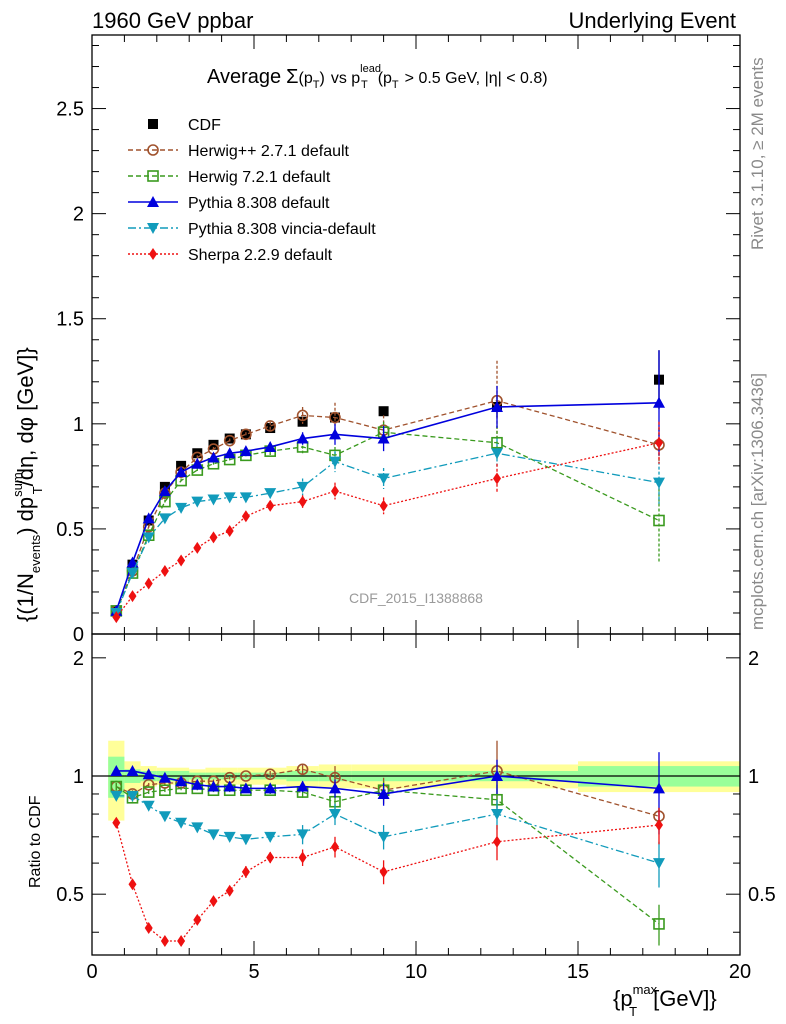 This screenshot has width=786, height=1024. What do you see at coordinates (172, 20) in the screenshot?
I see `header-left: 1960 GeV ppbar` at bounding box center [172, 20].